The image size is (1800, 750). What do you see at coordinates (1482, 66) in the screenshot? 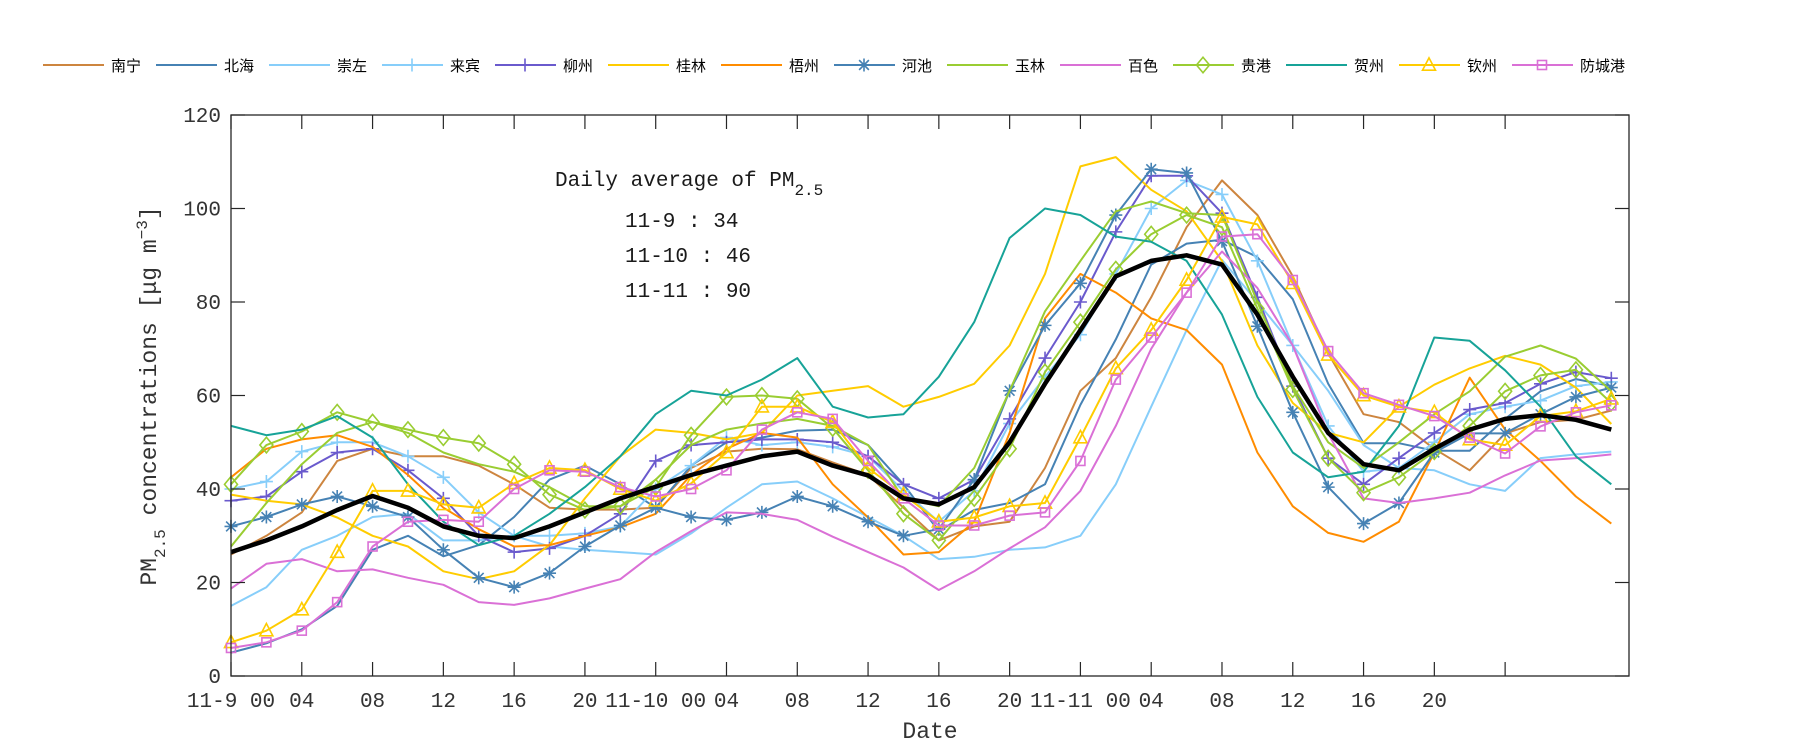
I see `legend-label: 钦州` at bounding box center [1482, 66].